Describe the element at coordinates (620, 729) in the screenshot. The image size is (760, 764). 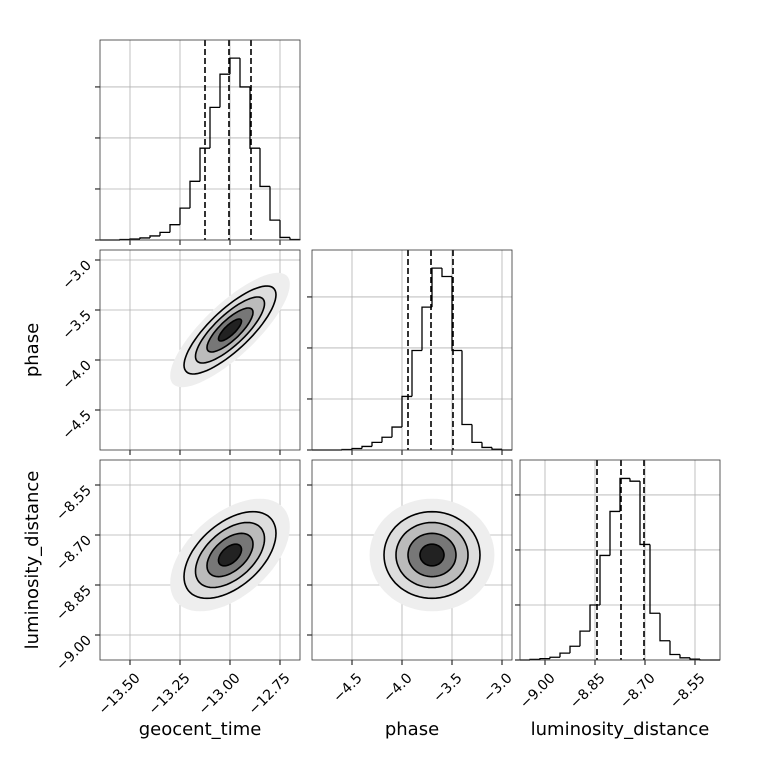
I see `x-axis-label: luminosity_distance` at that location.